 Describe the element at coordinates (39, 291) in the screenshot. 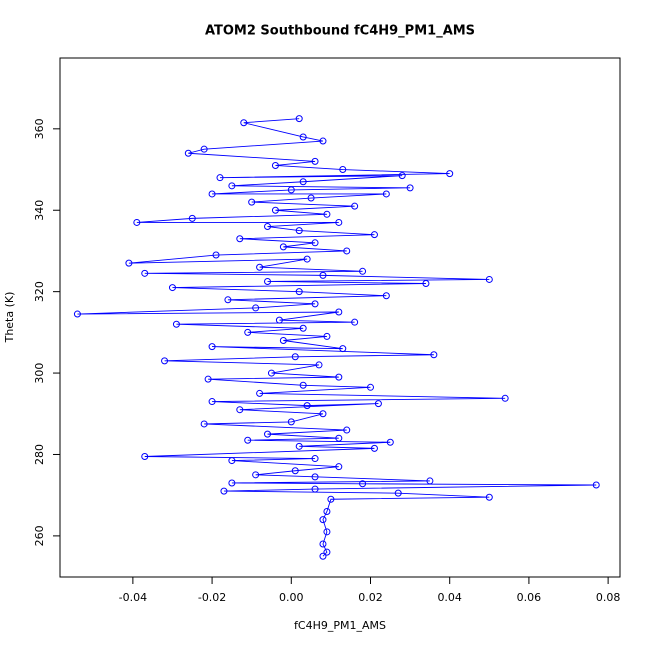

I see `y-tick-label: 320` at that location.